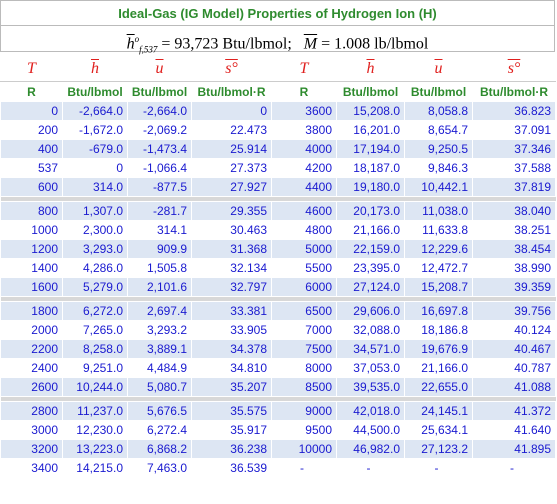 Image resolution: width=557 pixels, height=504 pixels. I want to click on cell: 3600, so click(304, 111).